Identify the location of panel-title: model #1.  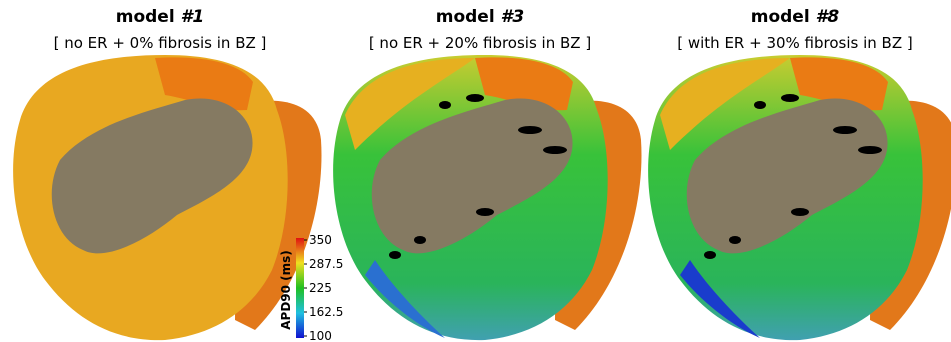
(160, 17).